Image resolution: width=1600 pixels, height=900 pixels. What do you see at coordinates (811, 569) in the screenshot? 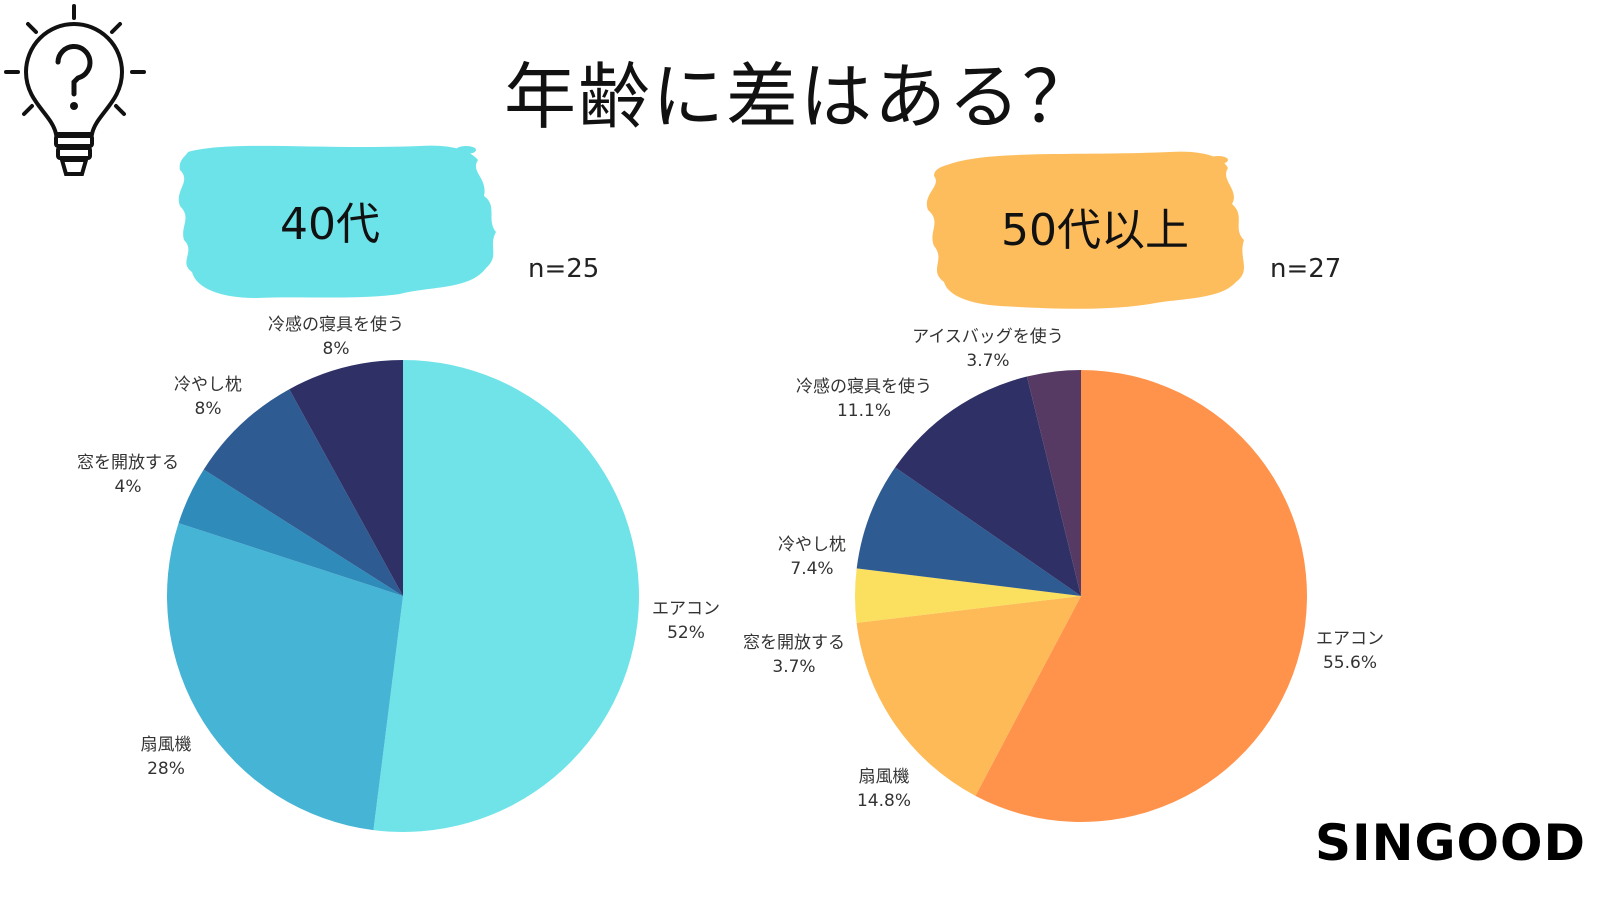
I see `slice-value-label-1-3: 7.4%` at bounding box center [811, 569].